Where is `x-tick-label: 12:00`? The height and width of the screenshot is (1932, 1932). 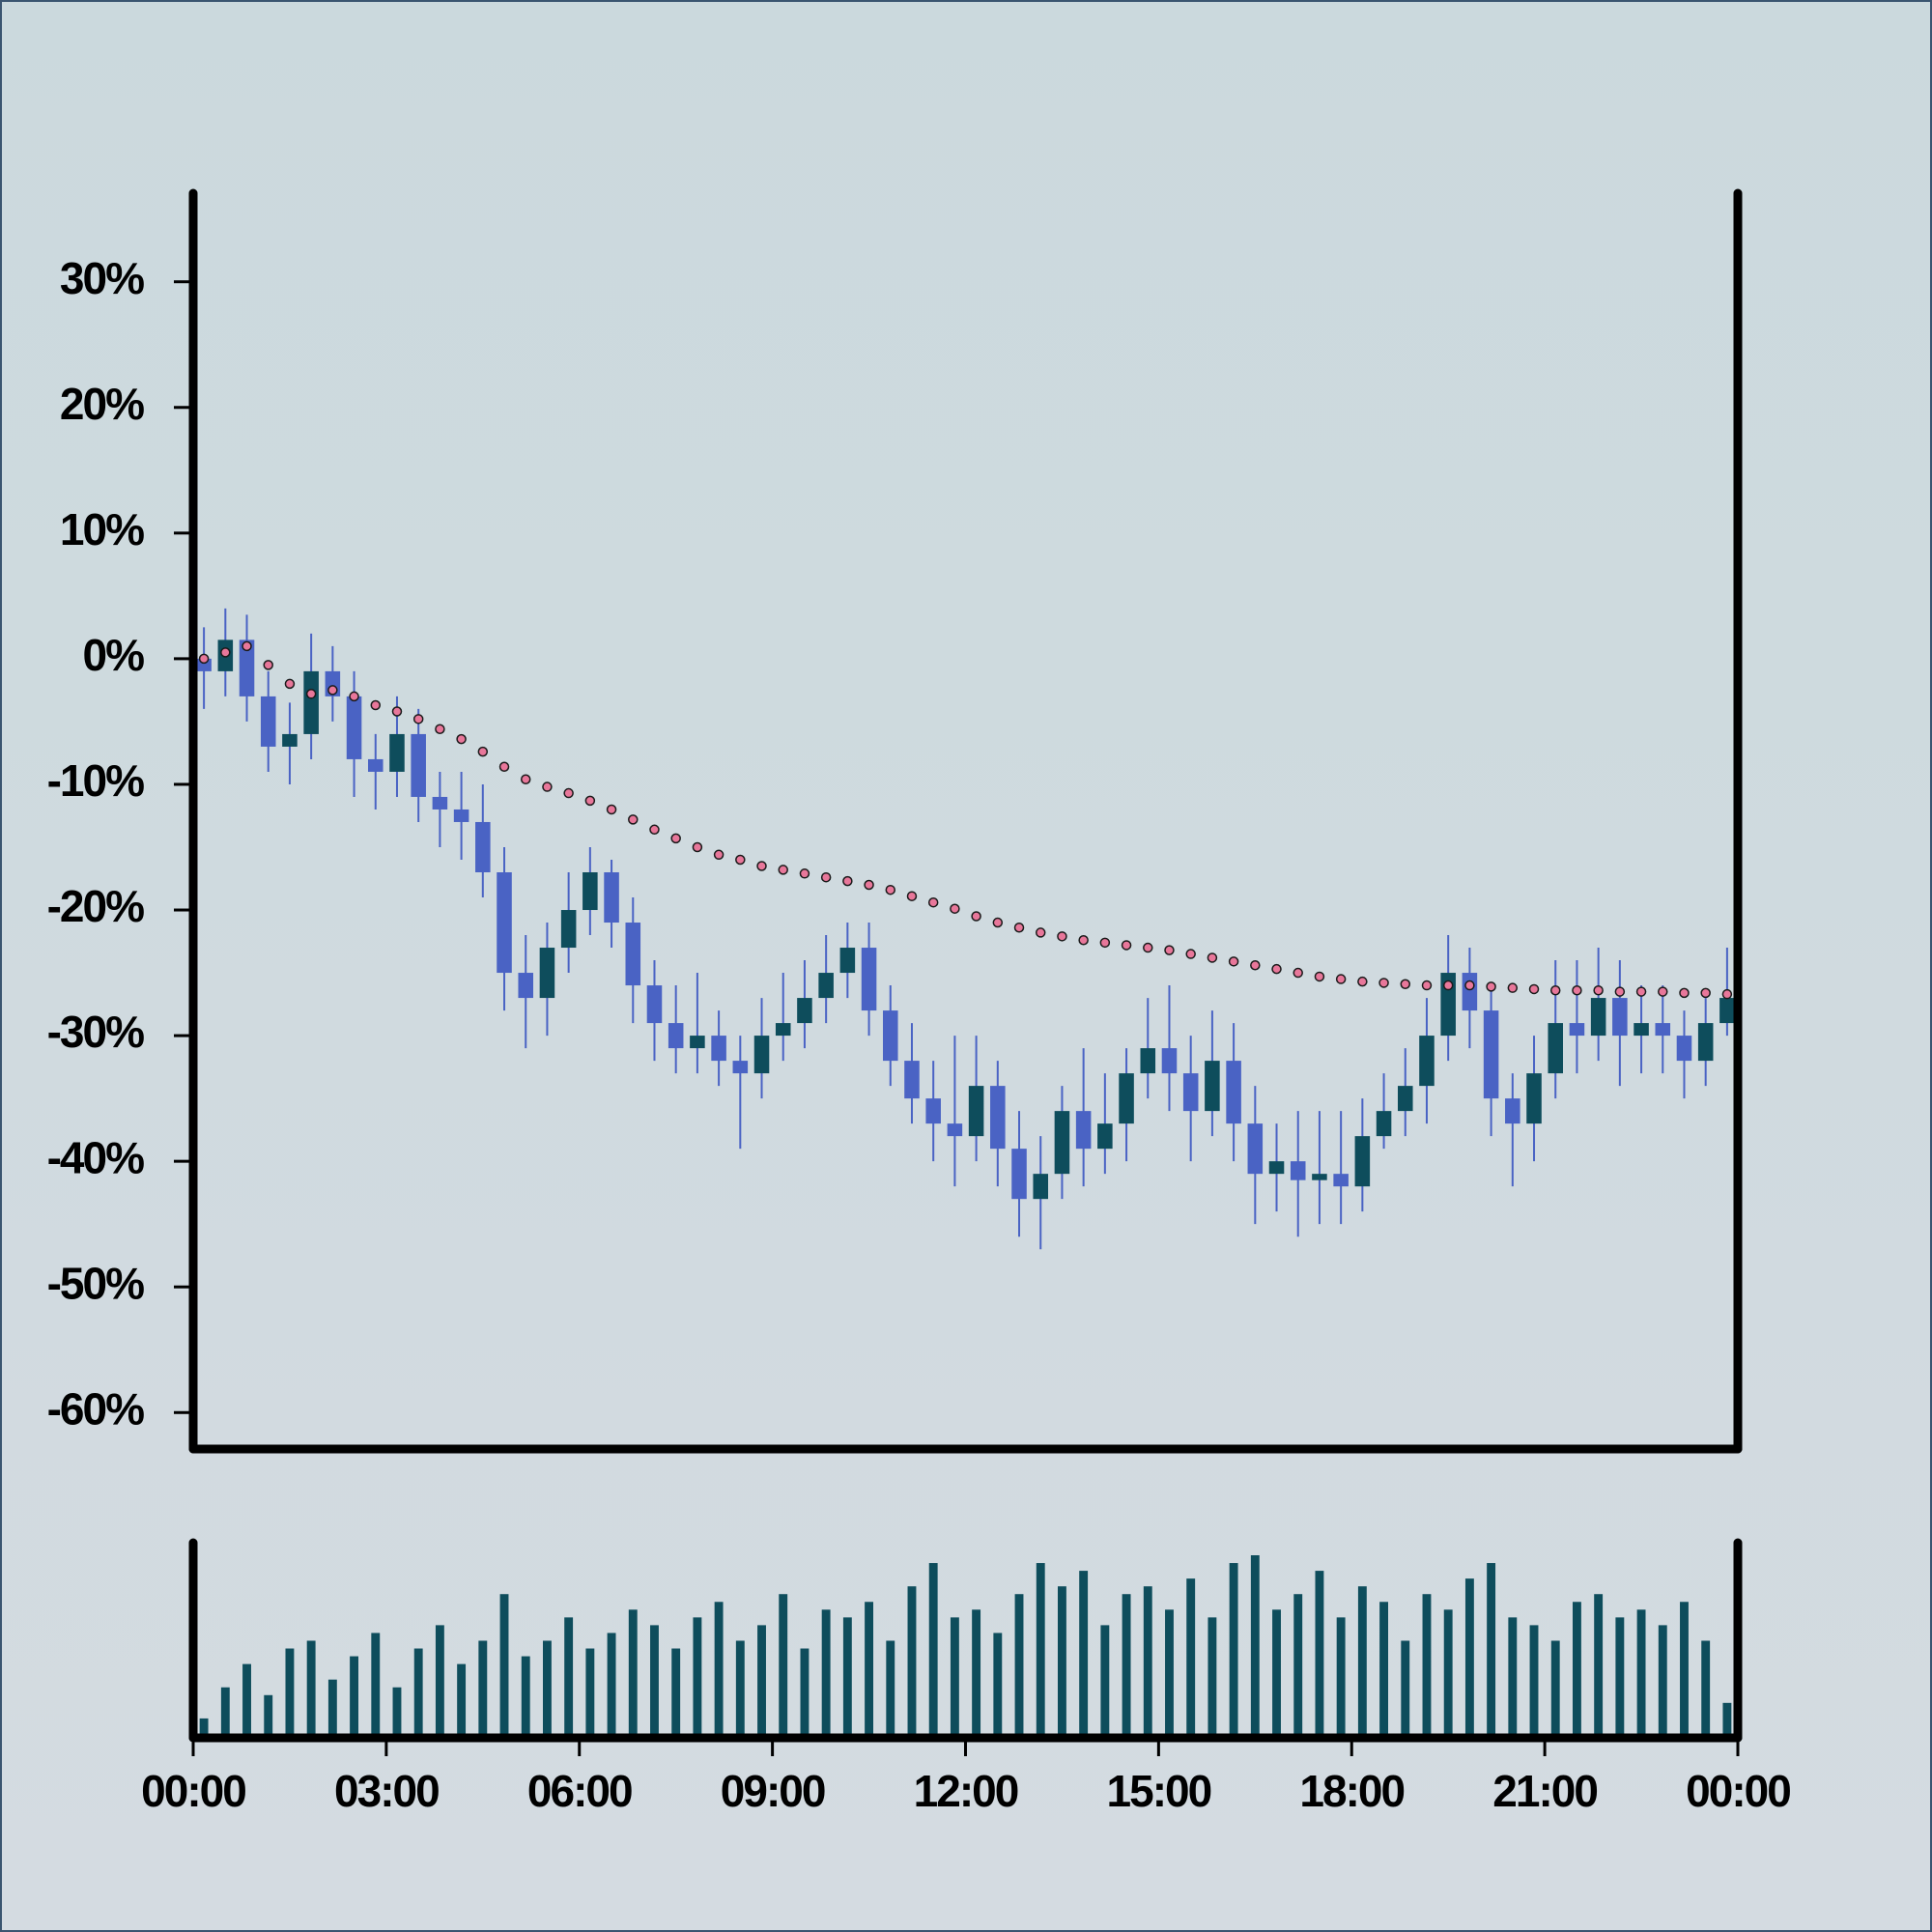 x-tick-label: 12:00 is located at coordinates (966, 1791).